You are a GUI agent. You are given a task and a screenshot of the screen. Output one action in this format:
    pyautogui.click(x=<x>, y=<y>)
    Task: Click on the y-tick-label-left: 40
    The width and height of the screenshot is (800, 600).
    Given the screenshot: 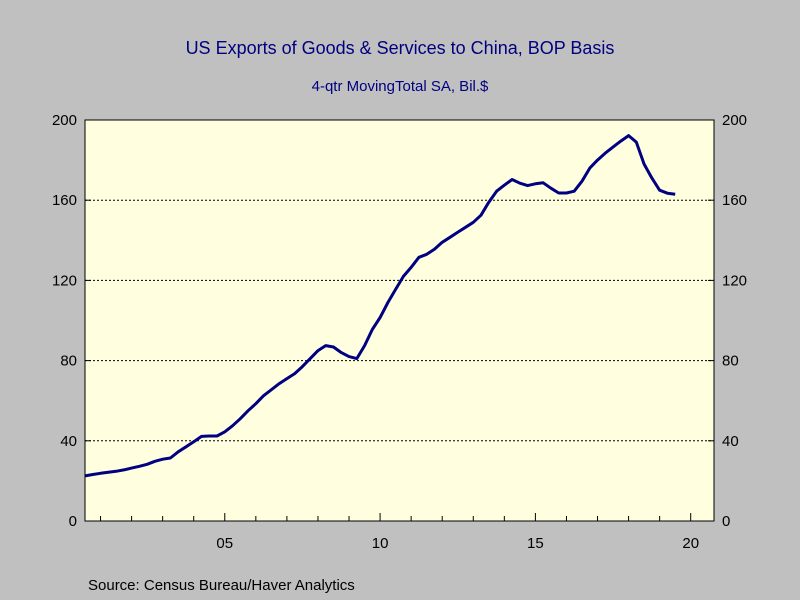 What is the action you would take?
    pyautogui.click(x=68, y=441)
    